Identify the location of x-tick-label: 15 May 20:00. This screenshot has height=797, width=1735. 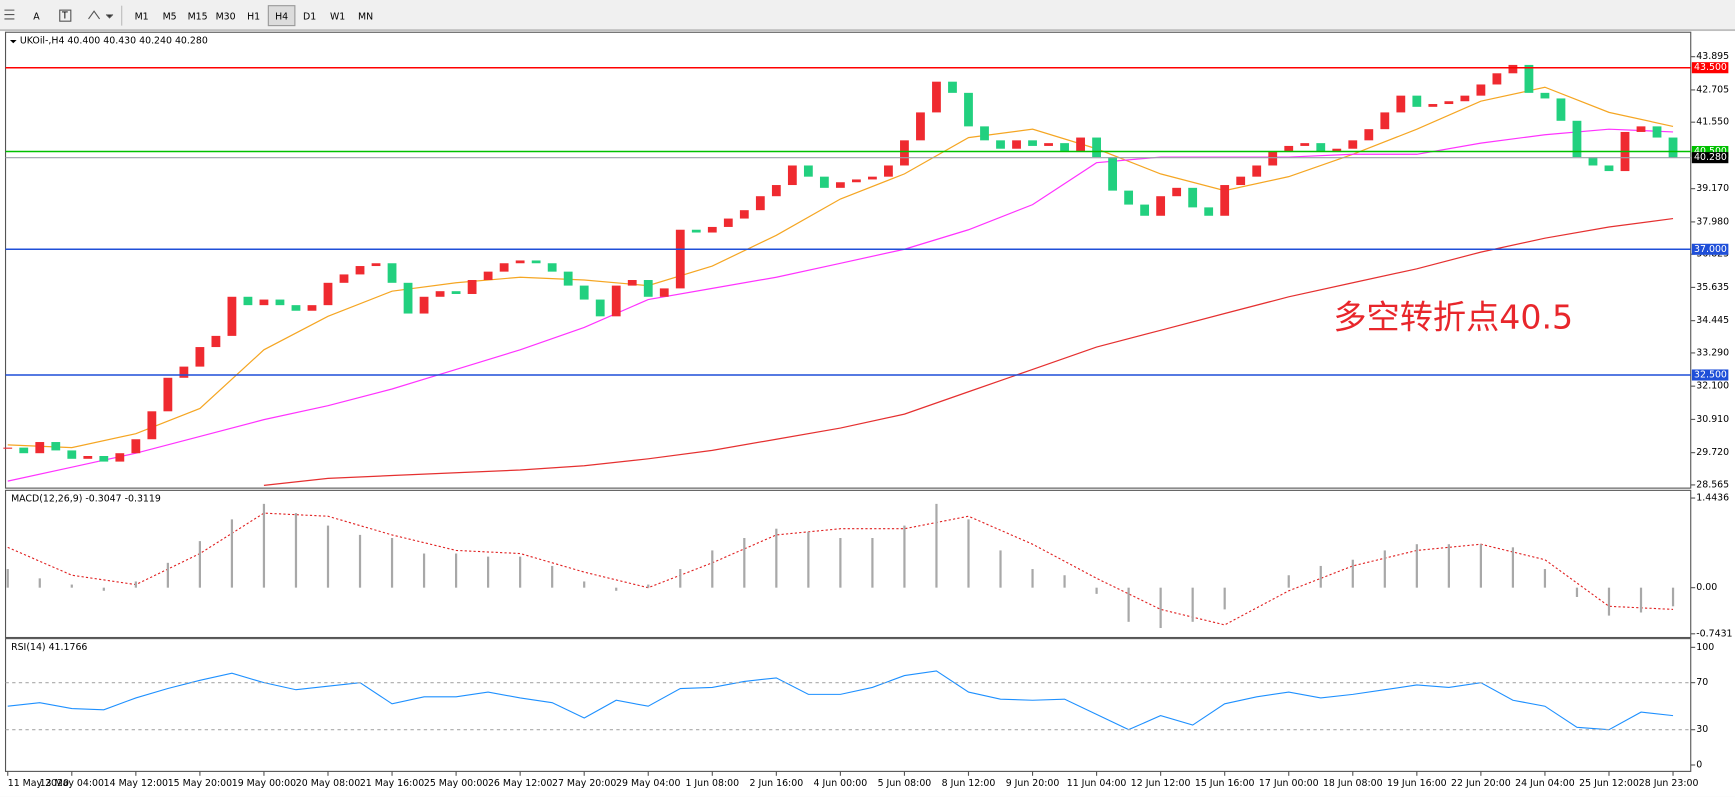
(200, 783).